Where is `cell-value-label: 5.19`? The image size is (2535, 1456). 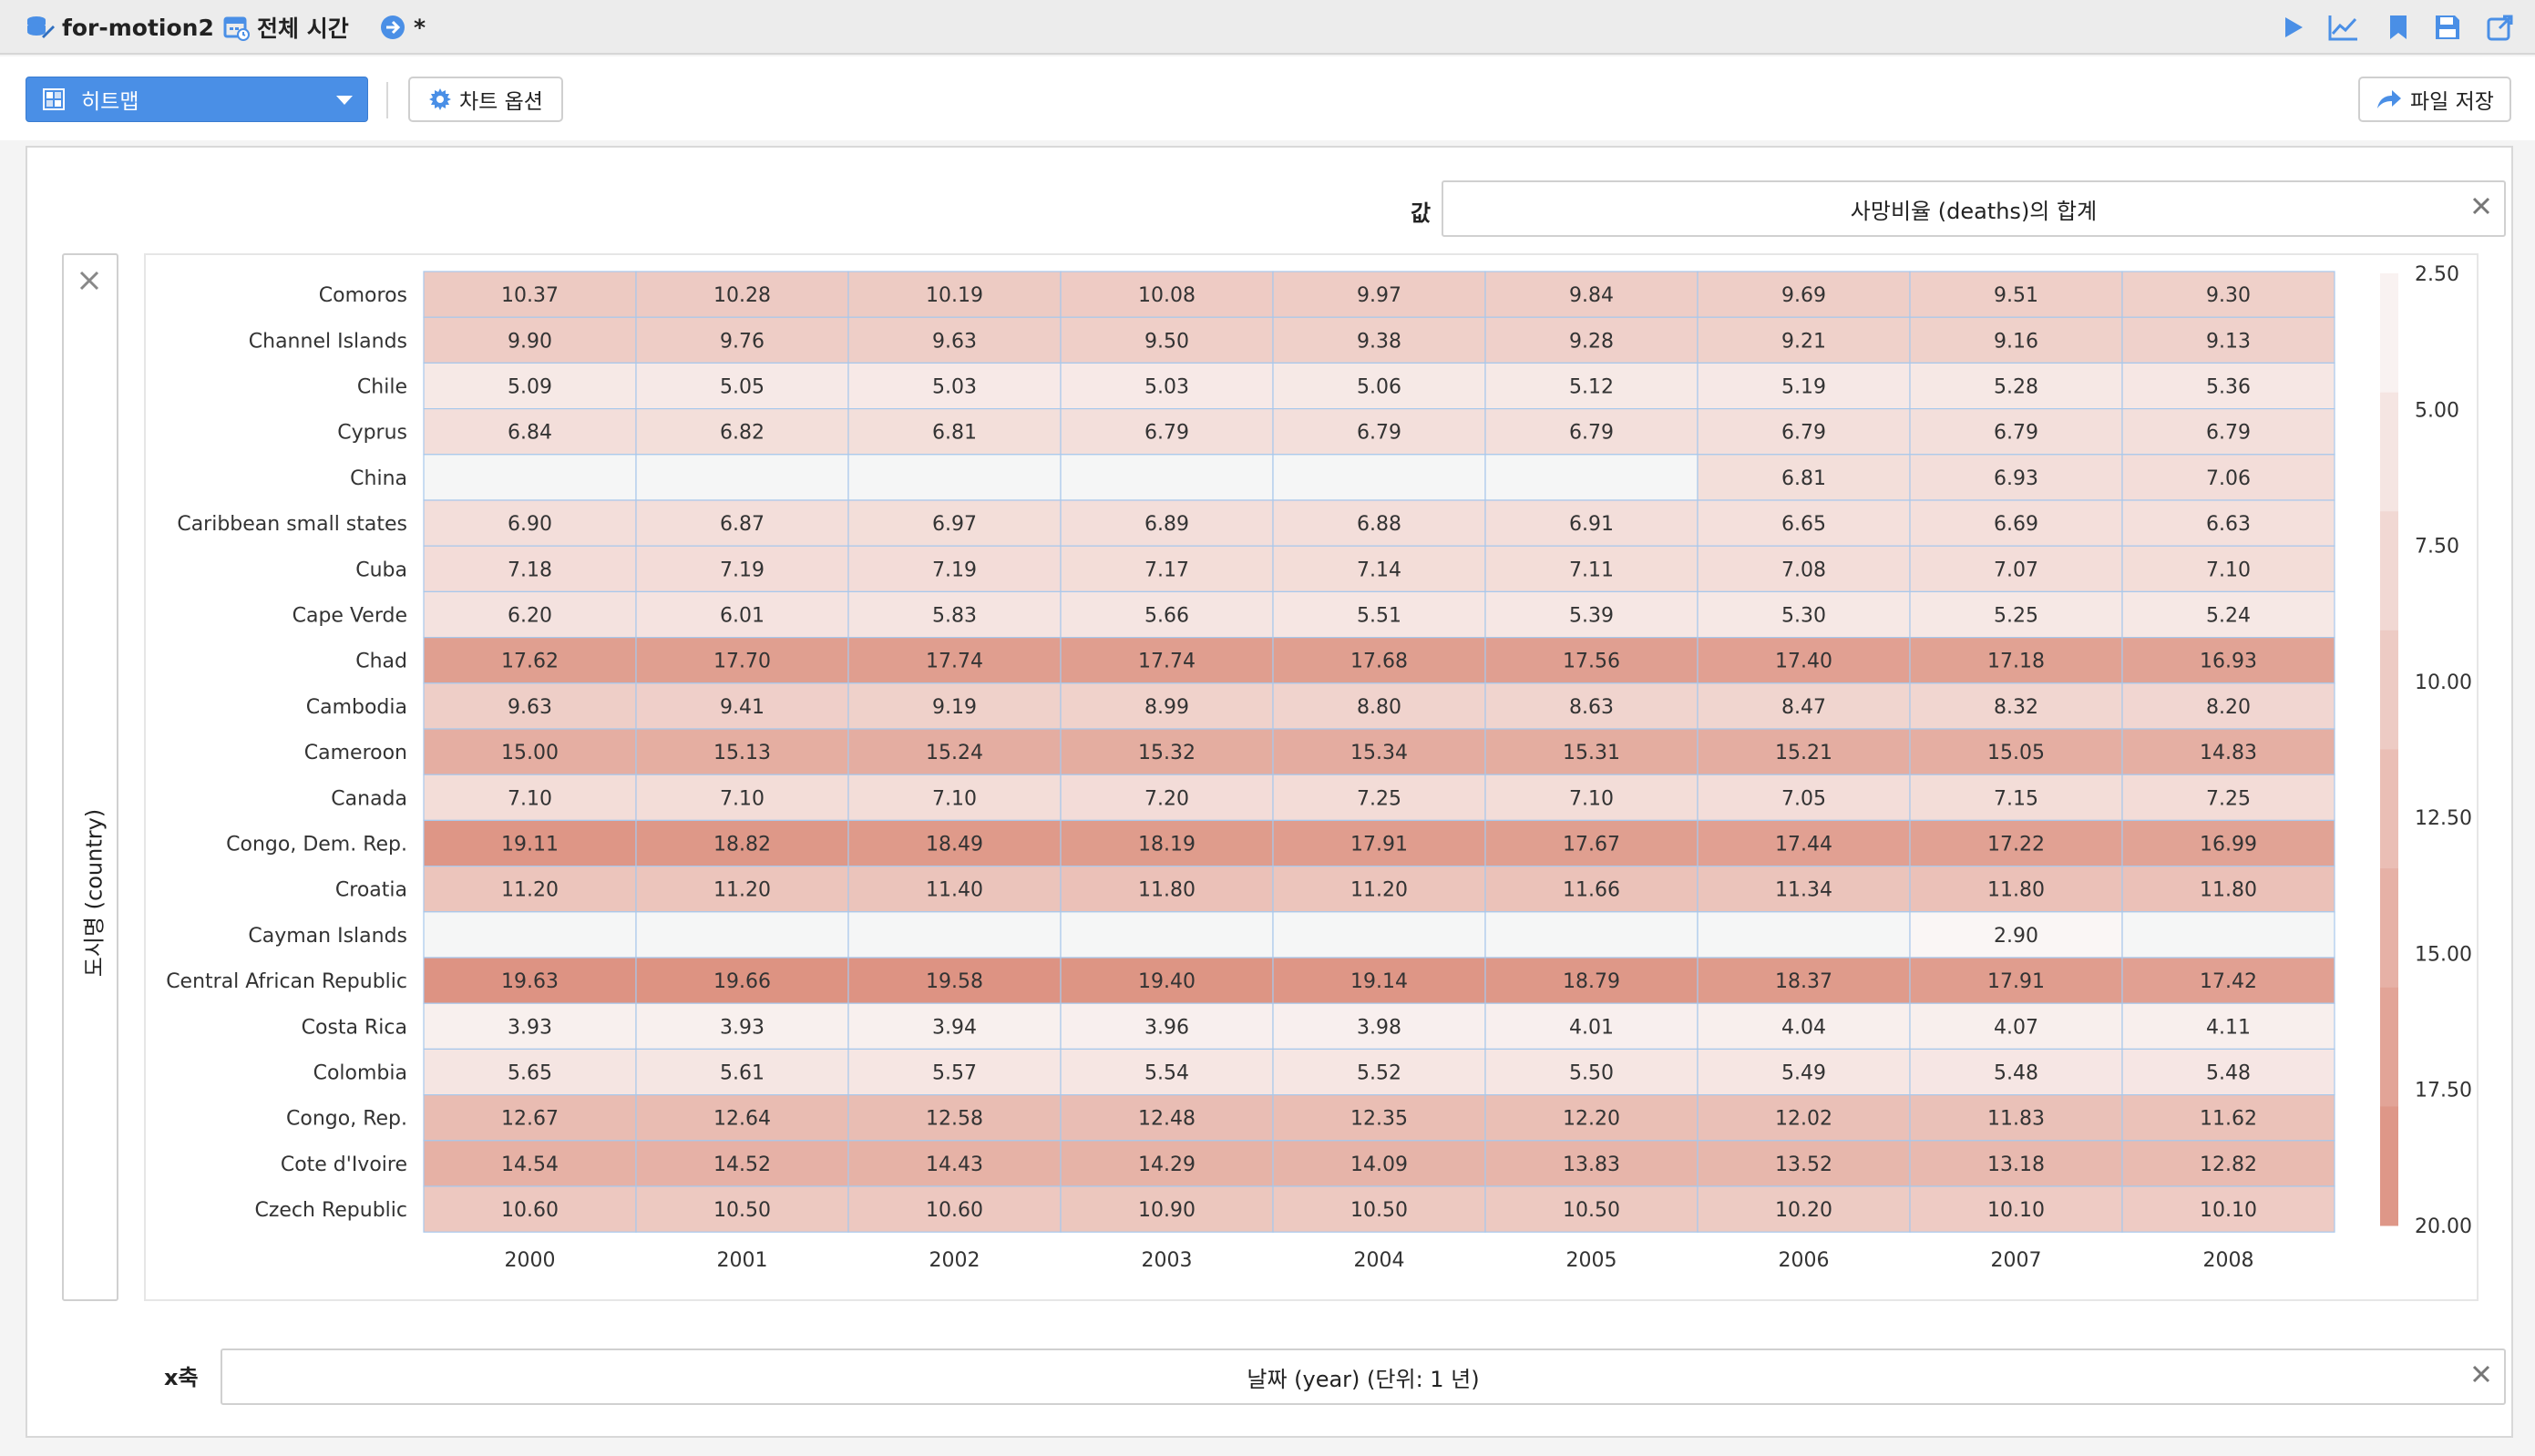
cell-value-label: 5.19 is located at coordinates (1804, 387).